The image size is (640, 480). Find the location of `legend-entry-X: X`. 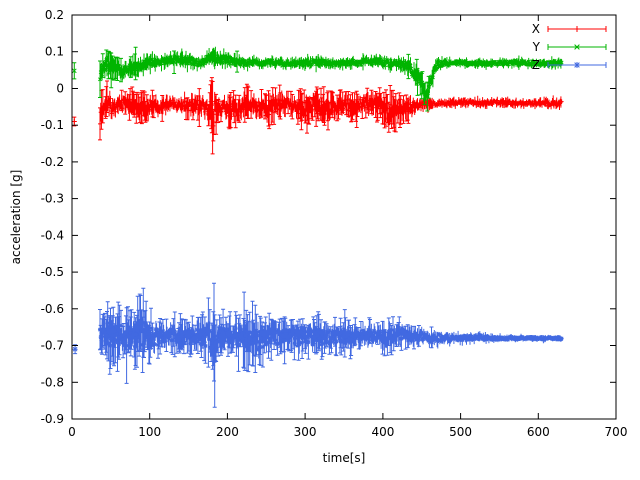

legend-entry-X: X is located at coordinates (569, 29).